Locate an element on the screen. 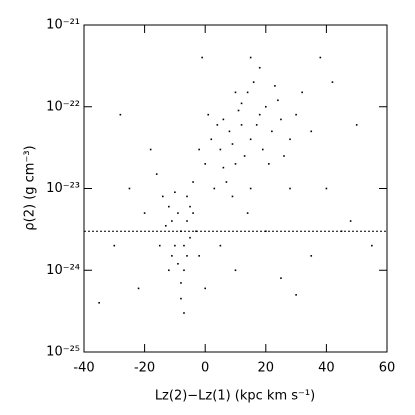 This screenshot has height=415, width=415. y-tick-label: 10⁻²¹ is located at coordinates (63, 25).